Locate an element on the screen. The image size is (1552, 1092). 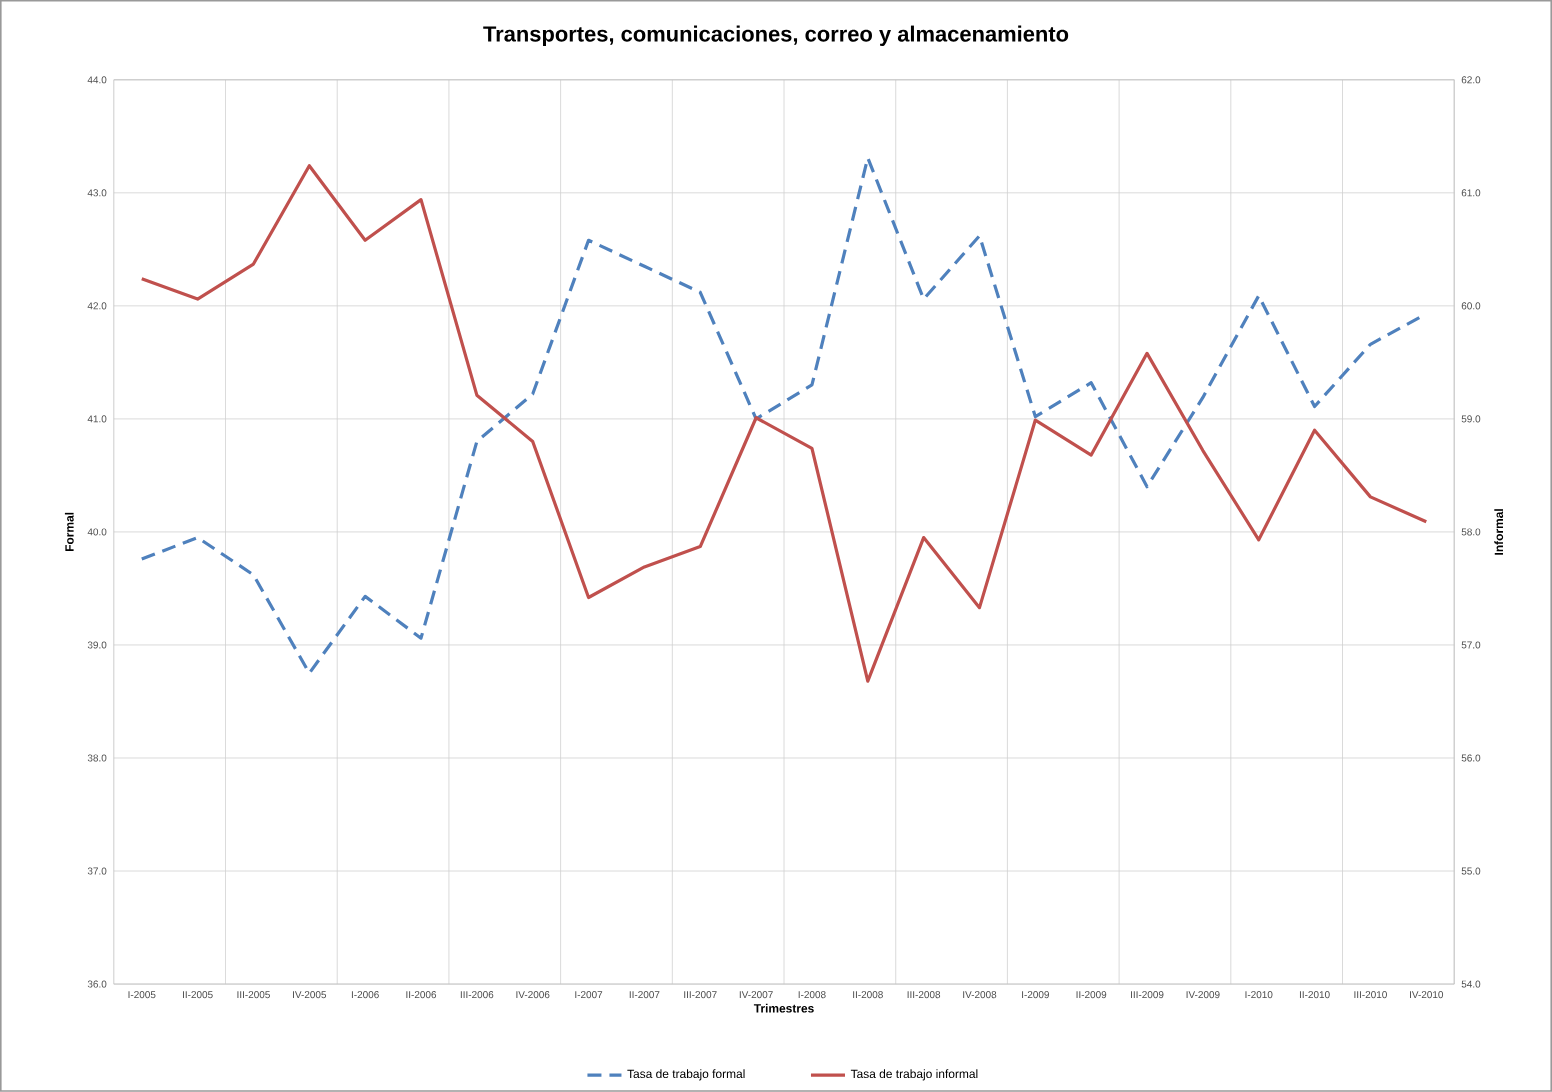
chart-title: Transportes, comunicaciones, correo y almacenamiento is located at coordinates (776, 36).